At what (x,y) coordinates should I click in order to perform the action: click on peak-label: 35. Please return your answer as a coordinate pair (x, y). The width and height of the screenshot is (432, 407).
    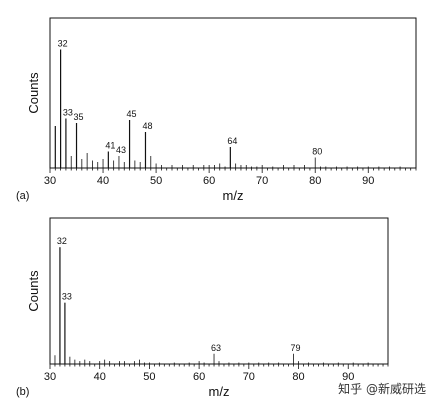
    Looking at the image, I should click on (79, 117).